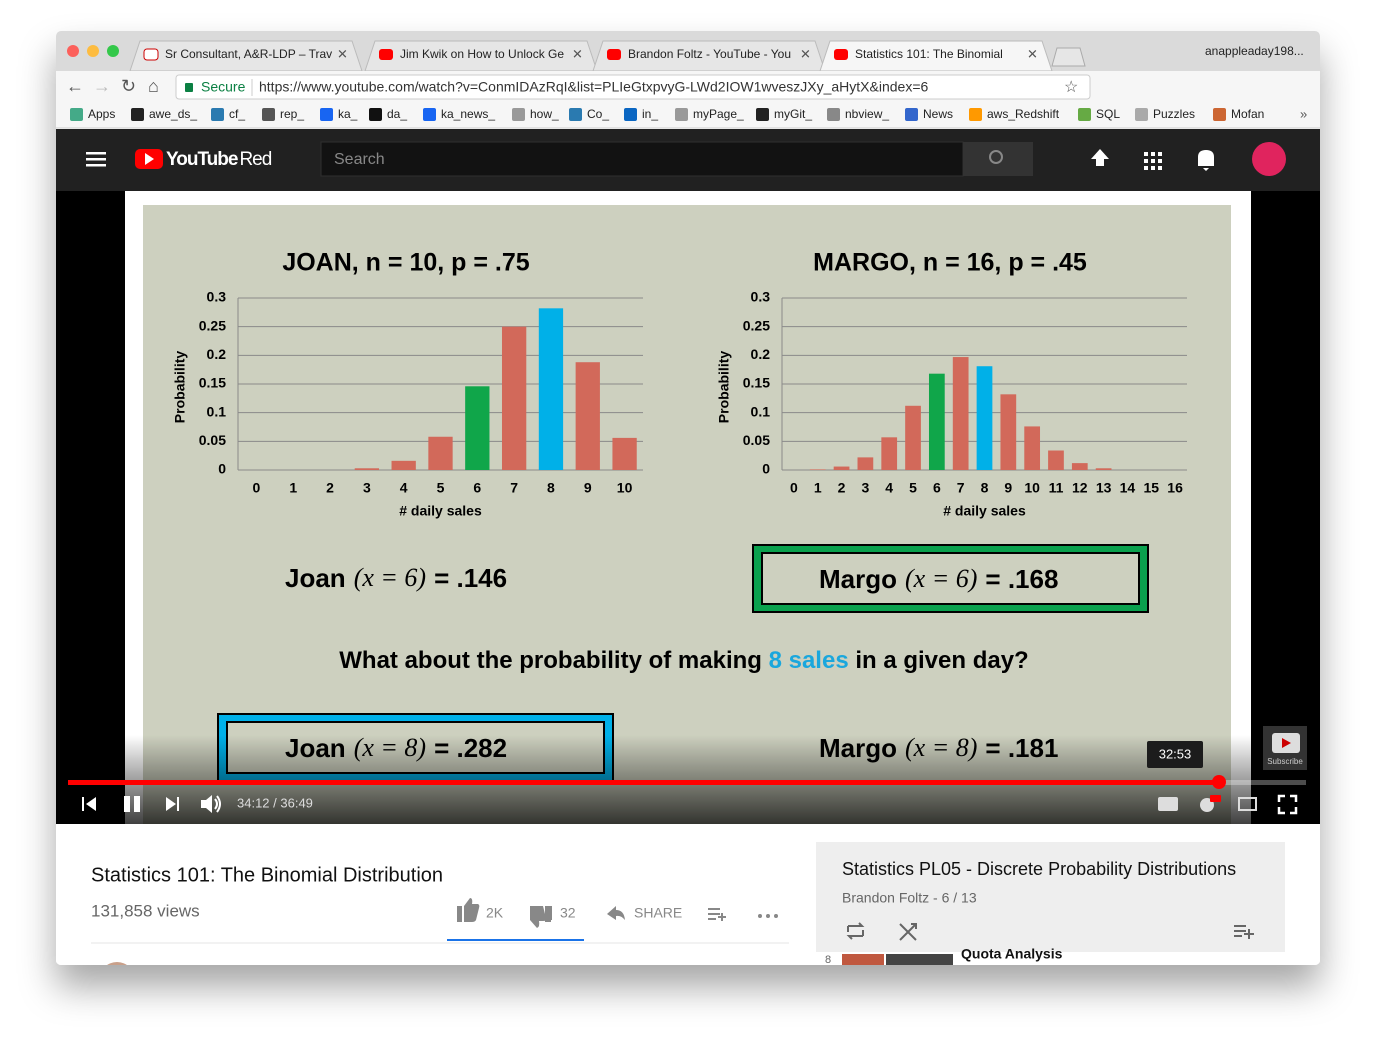 The height and width of the screenshot is (1051, 1376). Describe the element at coordinates (128, 86) in the screenshot. I see `reload-button: ↻` at that location.